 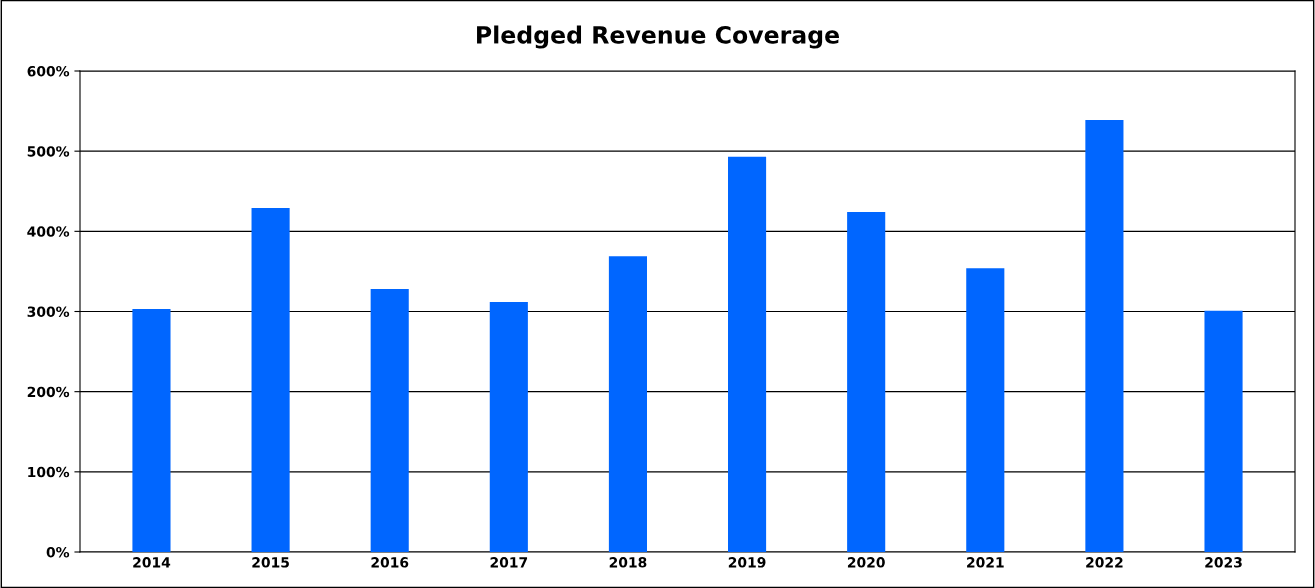 I want to click on y-tick-label: 600%, so click(x=48, y=71).